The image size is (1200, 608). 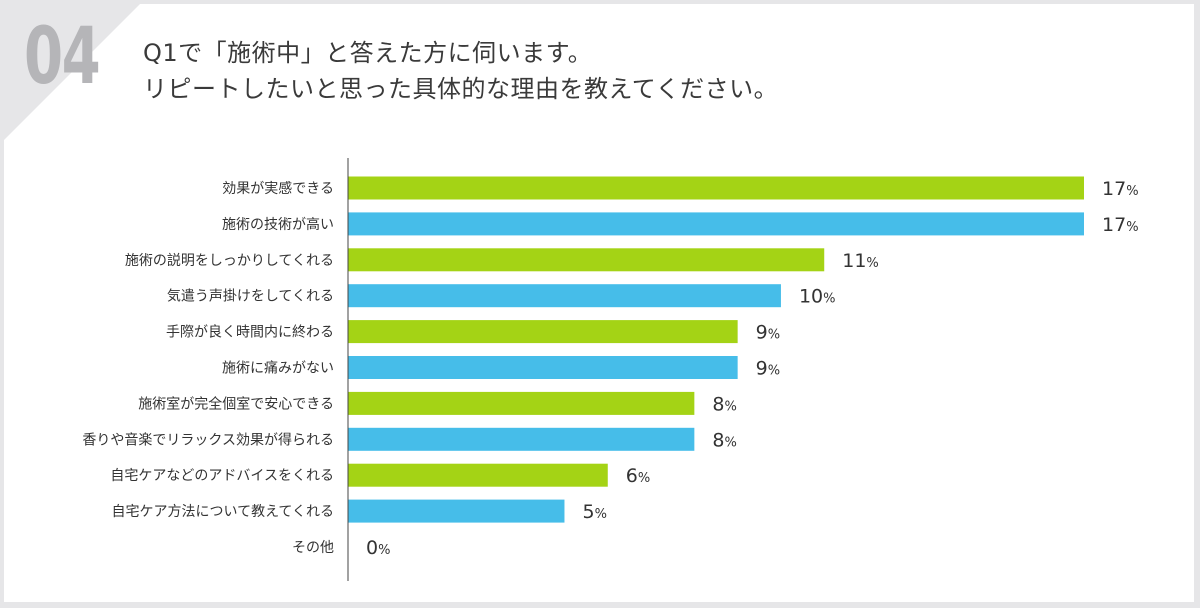 What do you see at coordinates (278, 188) in the screenshot?
I see `category-label: 効果が実感できる` at bounding box center [278, 188].